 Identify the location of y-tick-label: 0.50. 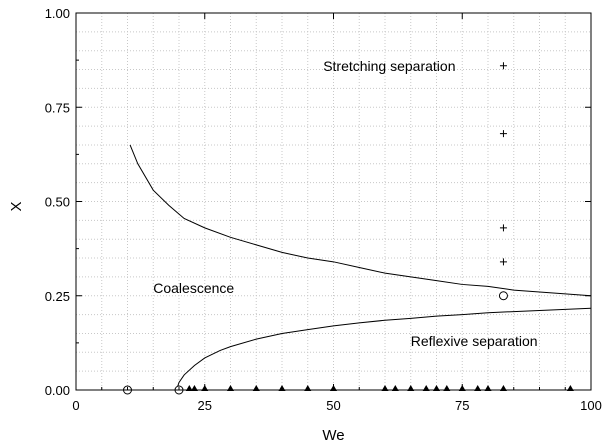
(57, 202).